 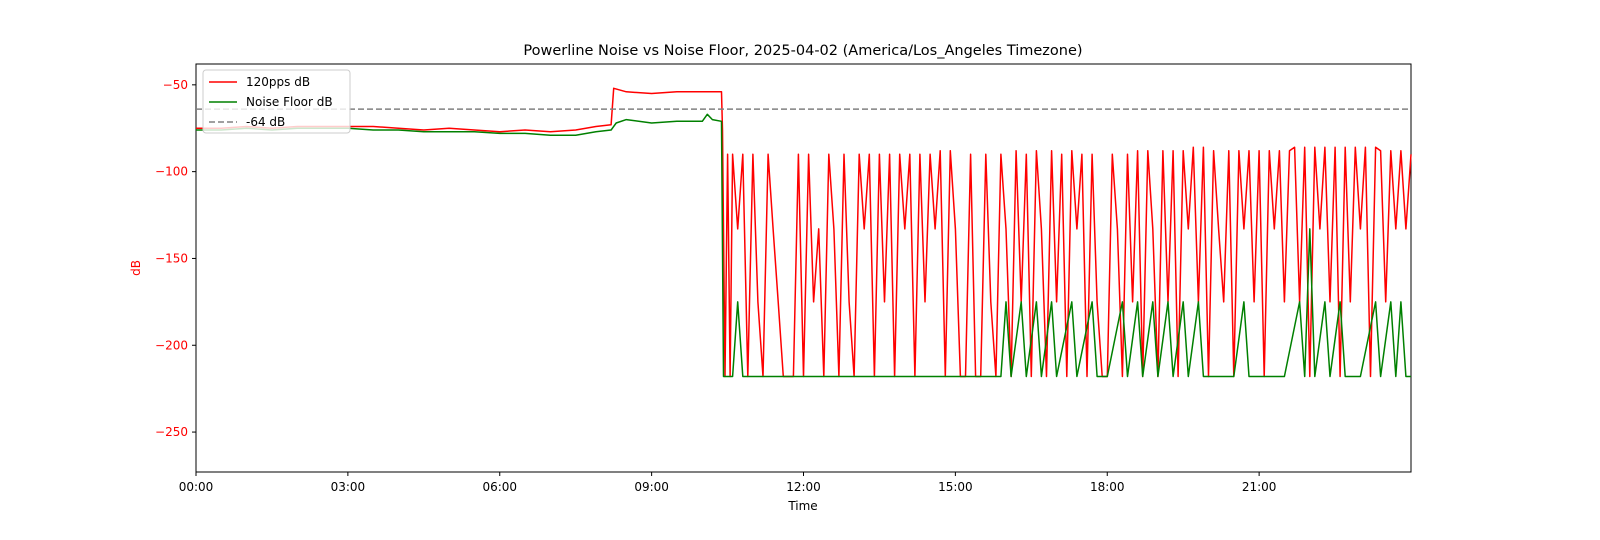 I want to click on x-tick-label: 21:00, so click(x=1259, y=487).